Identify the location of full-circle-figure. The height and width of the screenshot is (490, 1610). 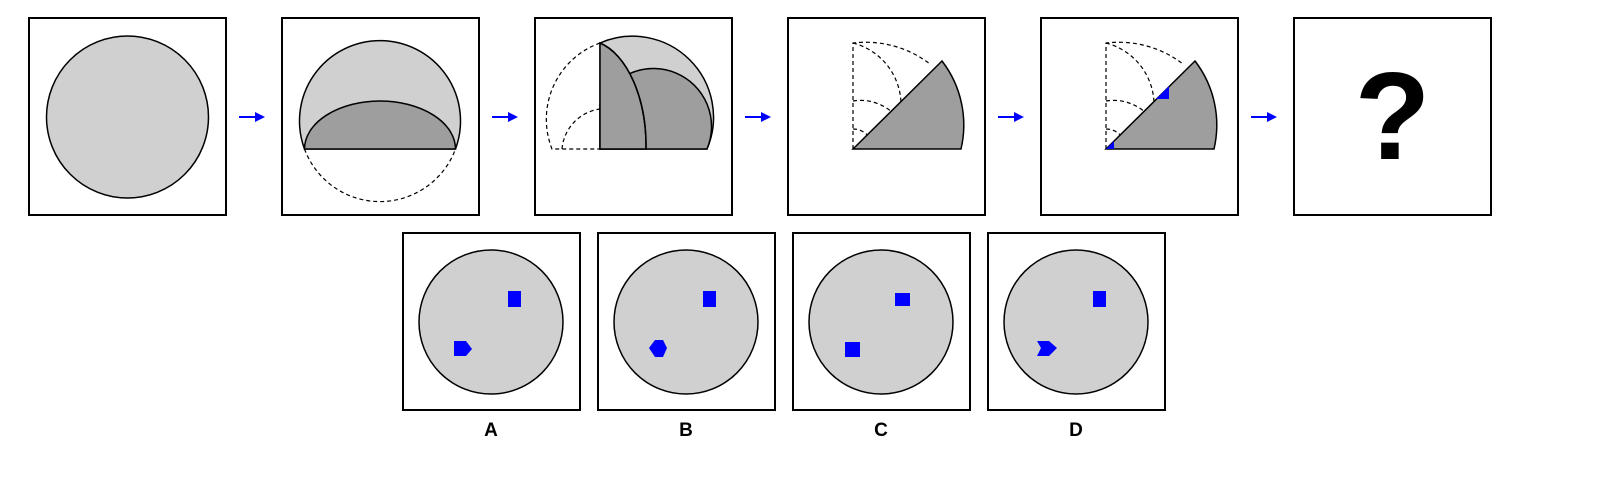
(127, 117).